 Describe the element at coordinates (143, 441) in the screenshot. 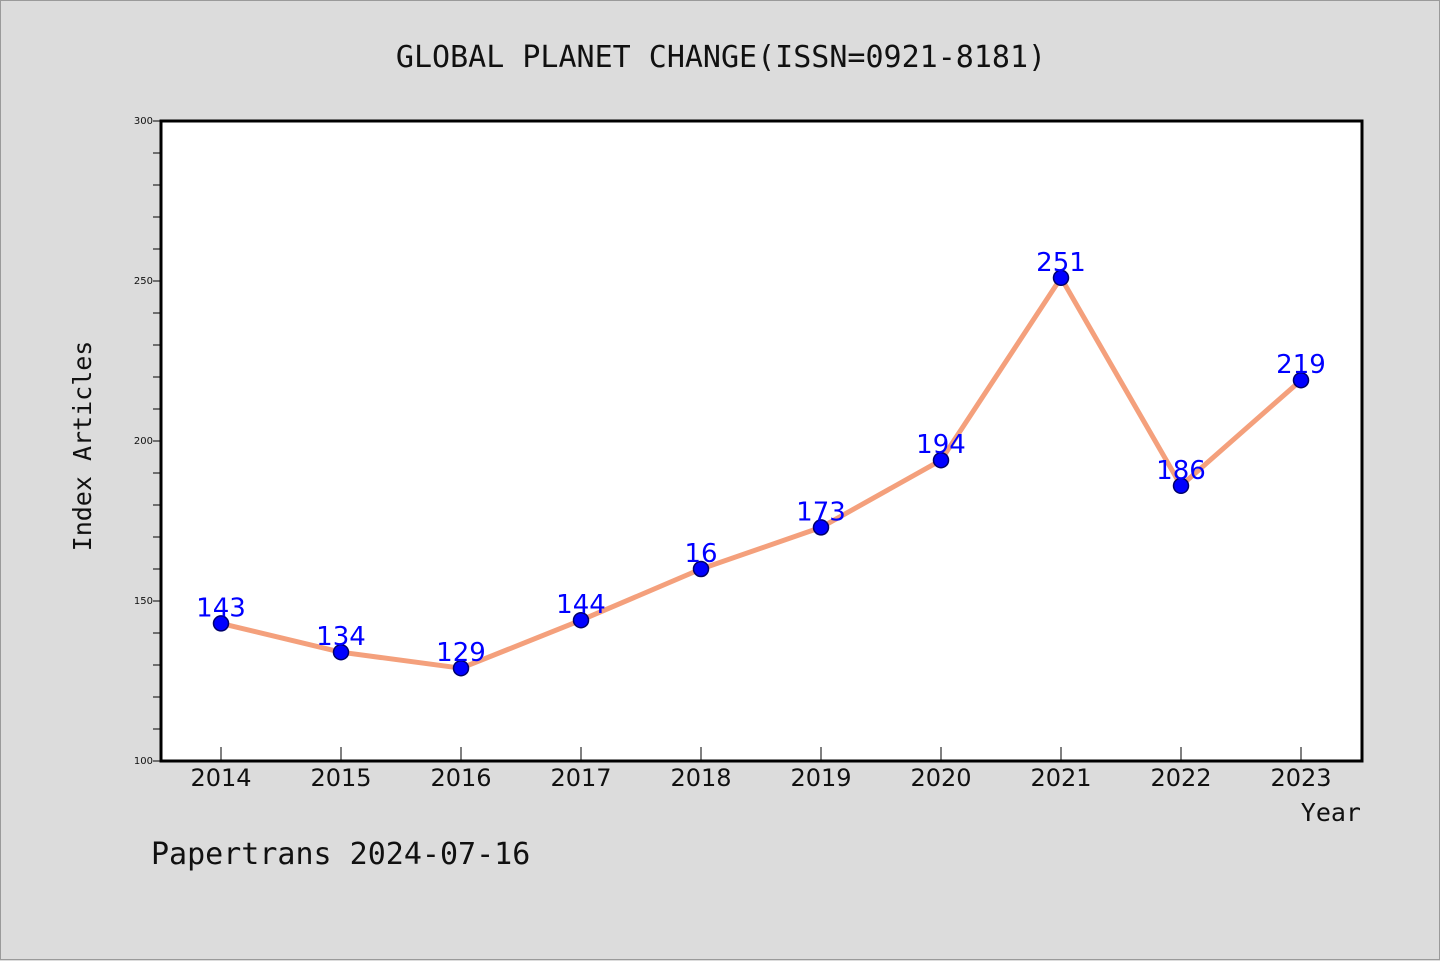

I see `y-tick-label: 200` at that location.